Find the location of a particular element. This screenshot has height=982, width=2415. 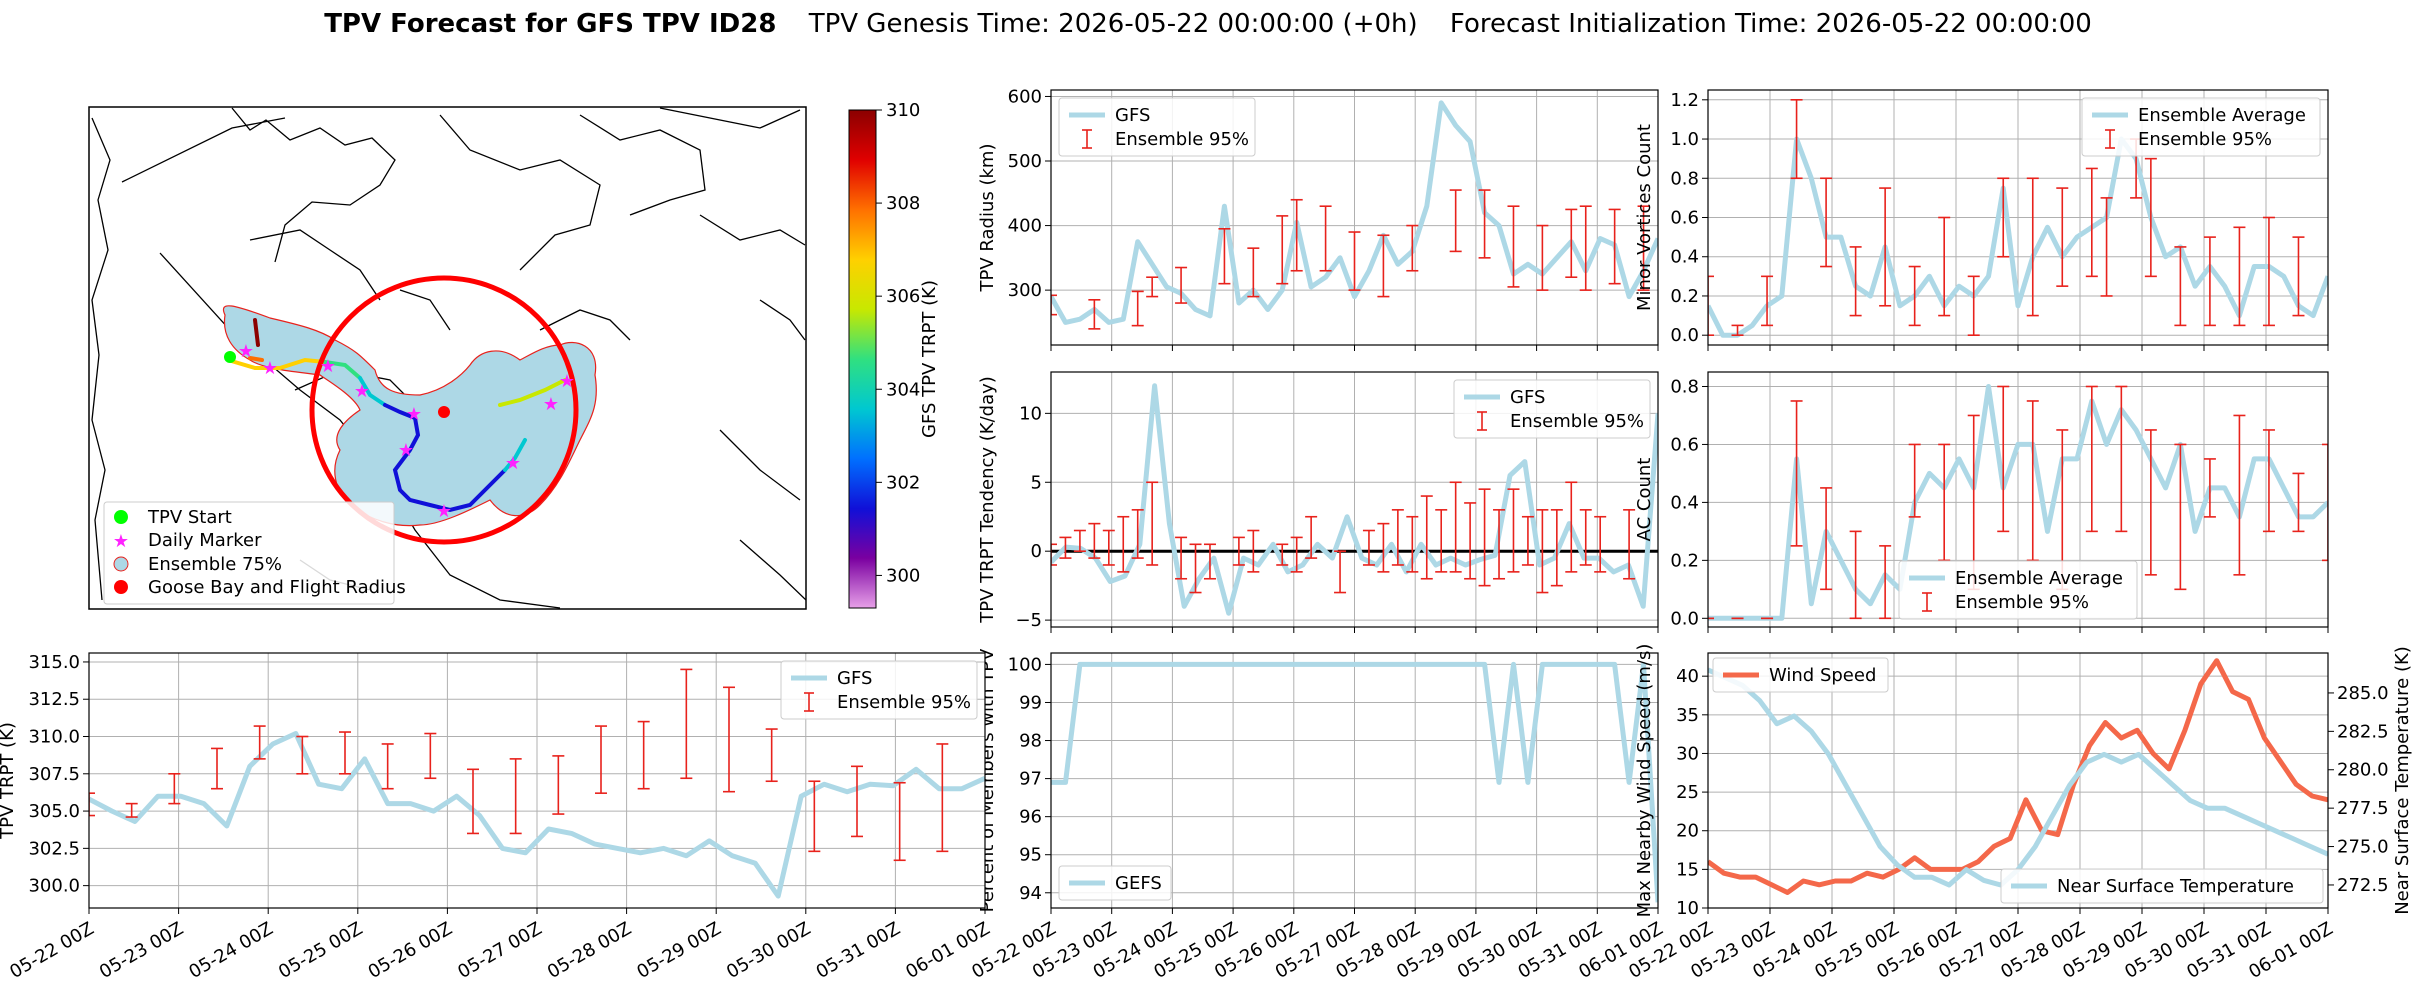

y-tick-label: −5 is located at coordinates (1028, 620).